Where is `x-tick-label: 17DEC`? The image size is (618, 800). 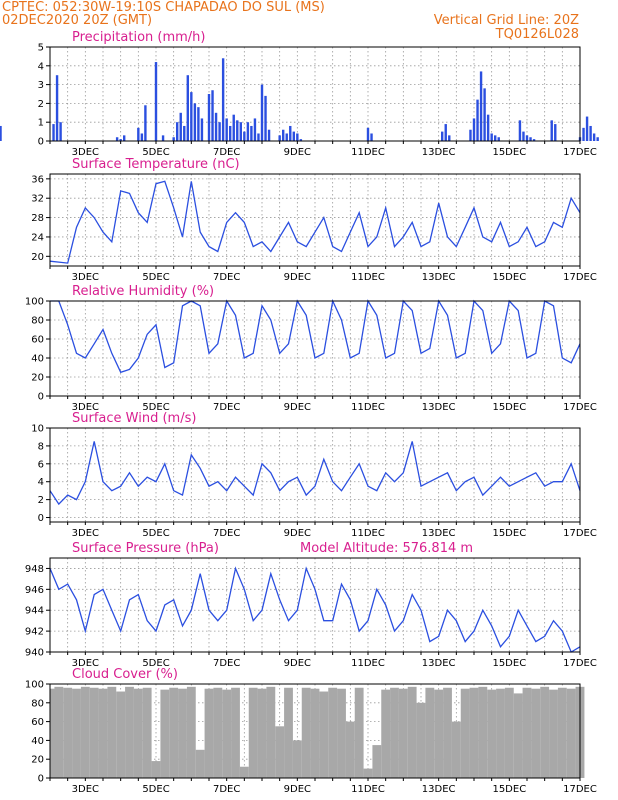
x-tick-label: 17DEC is located at coordinates (580, 152).